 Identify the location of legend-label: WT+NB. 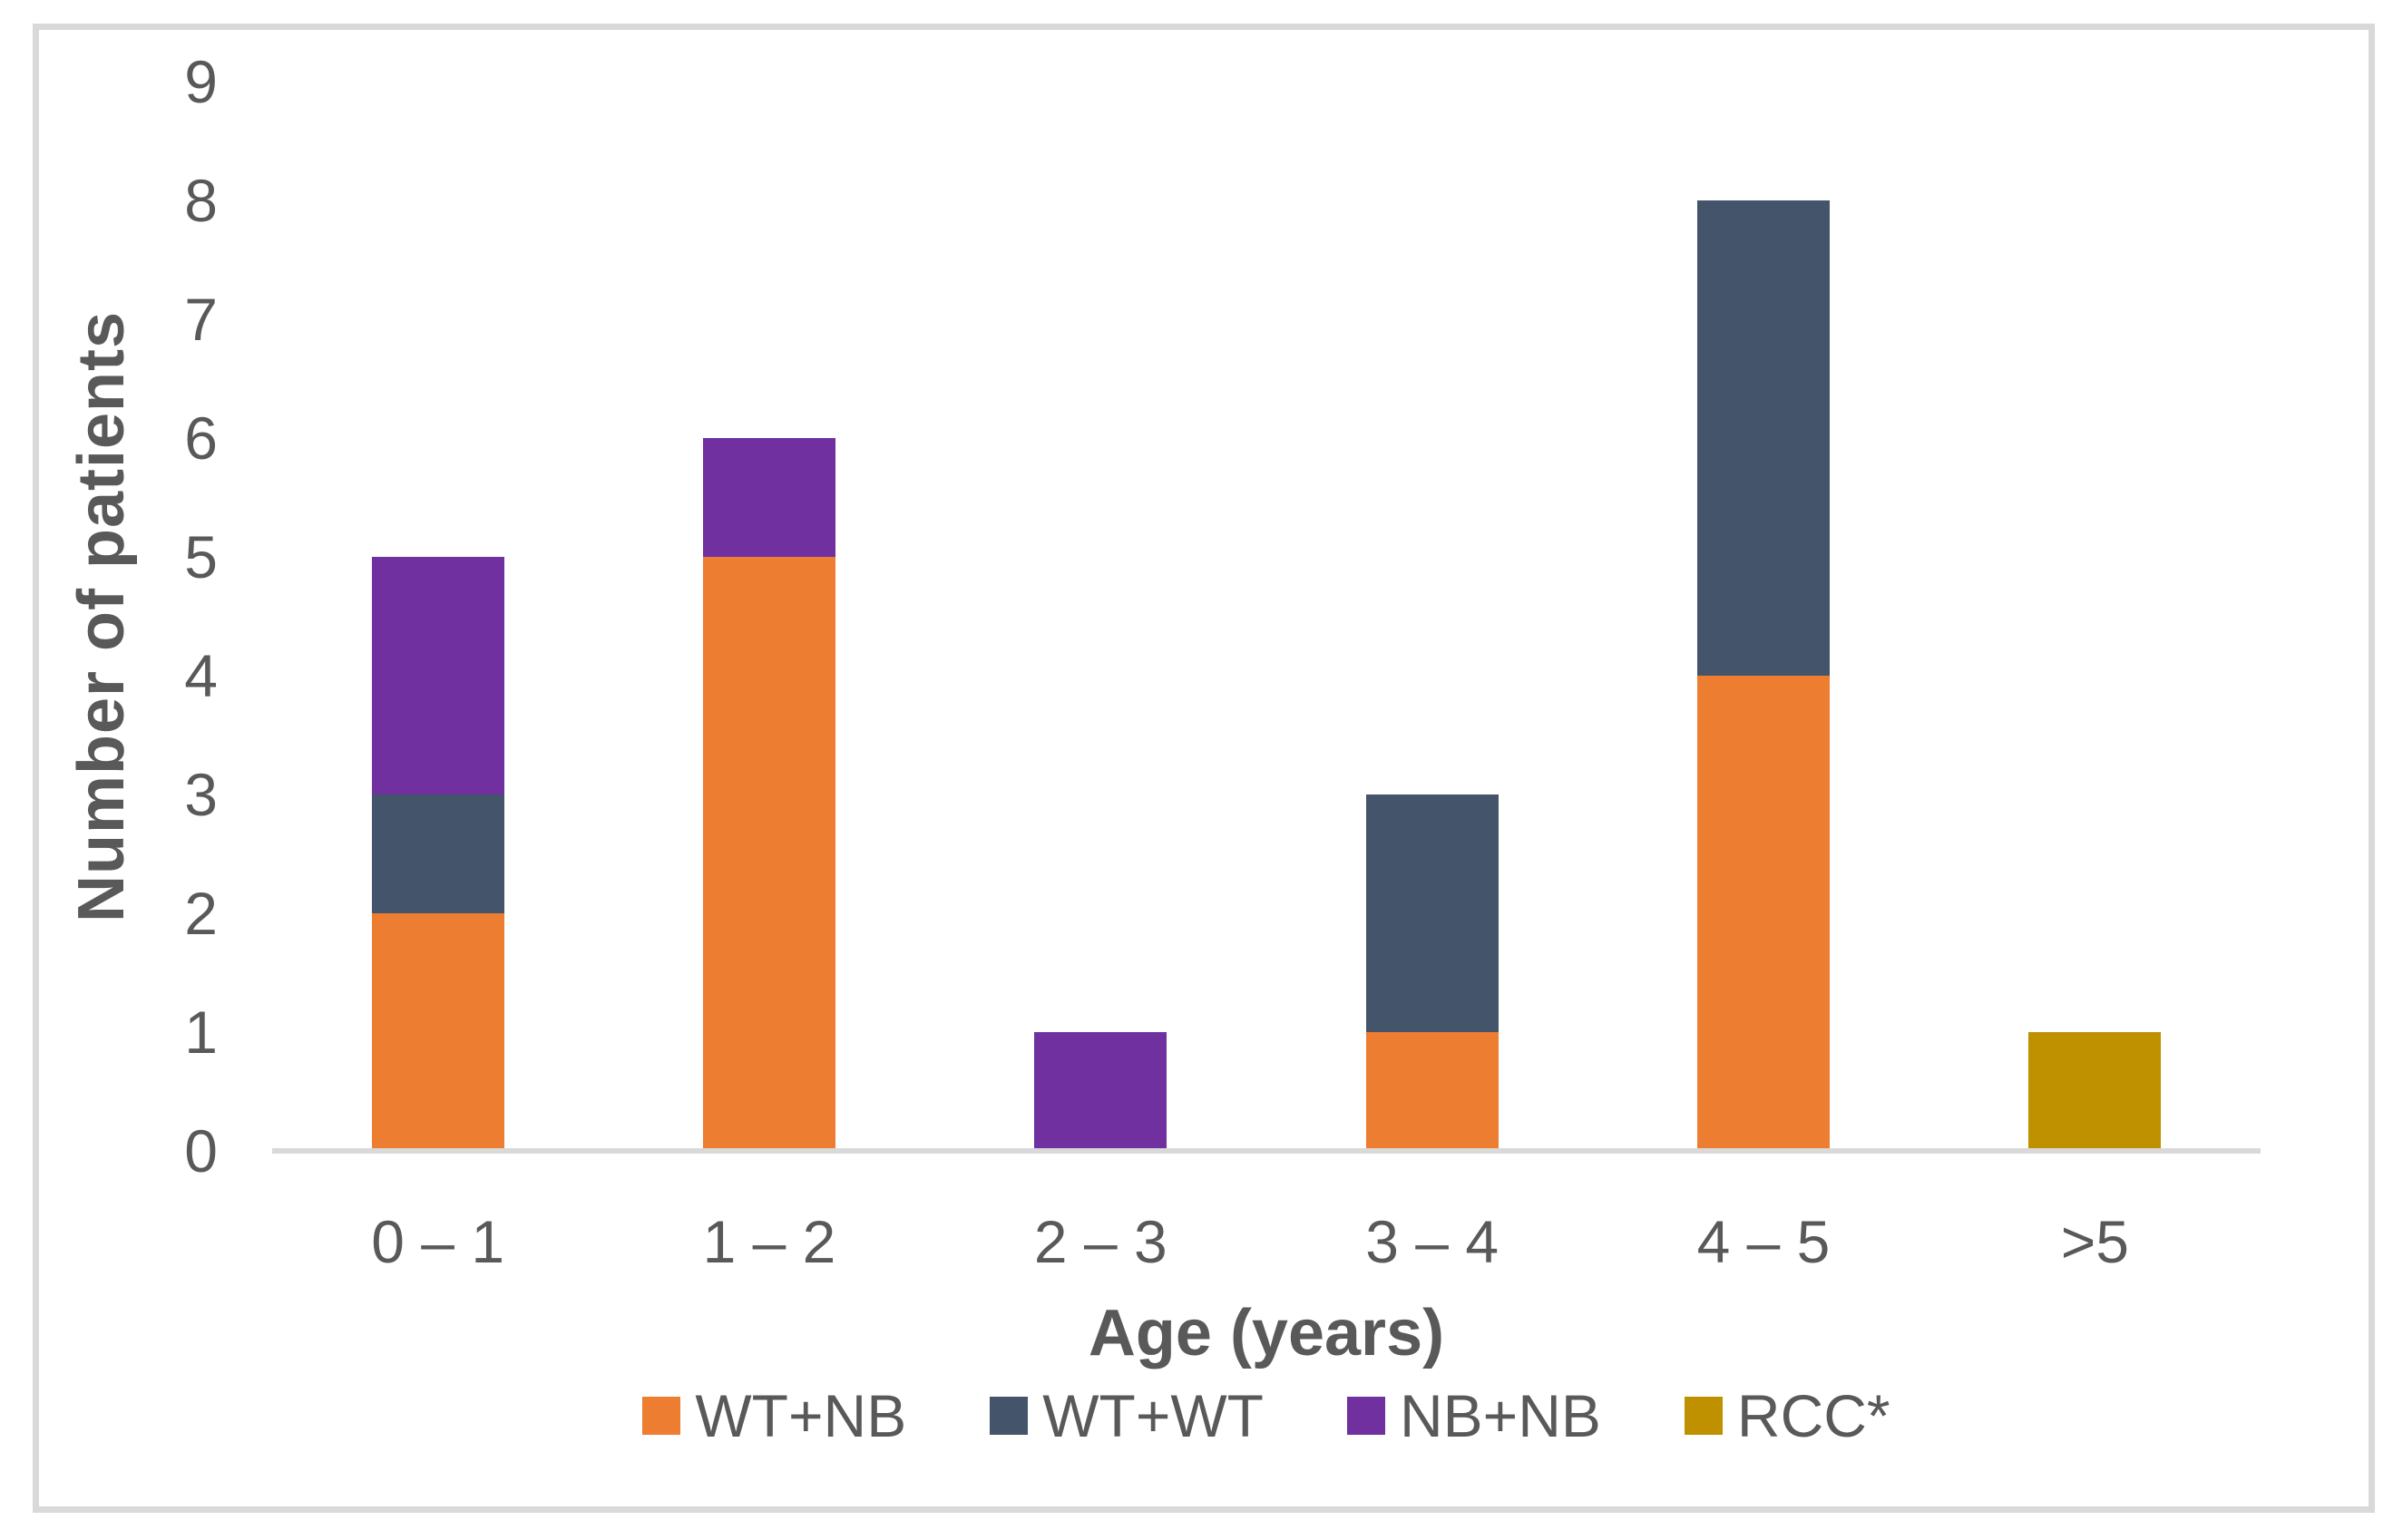
(801, 1415).